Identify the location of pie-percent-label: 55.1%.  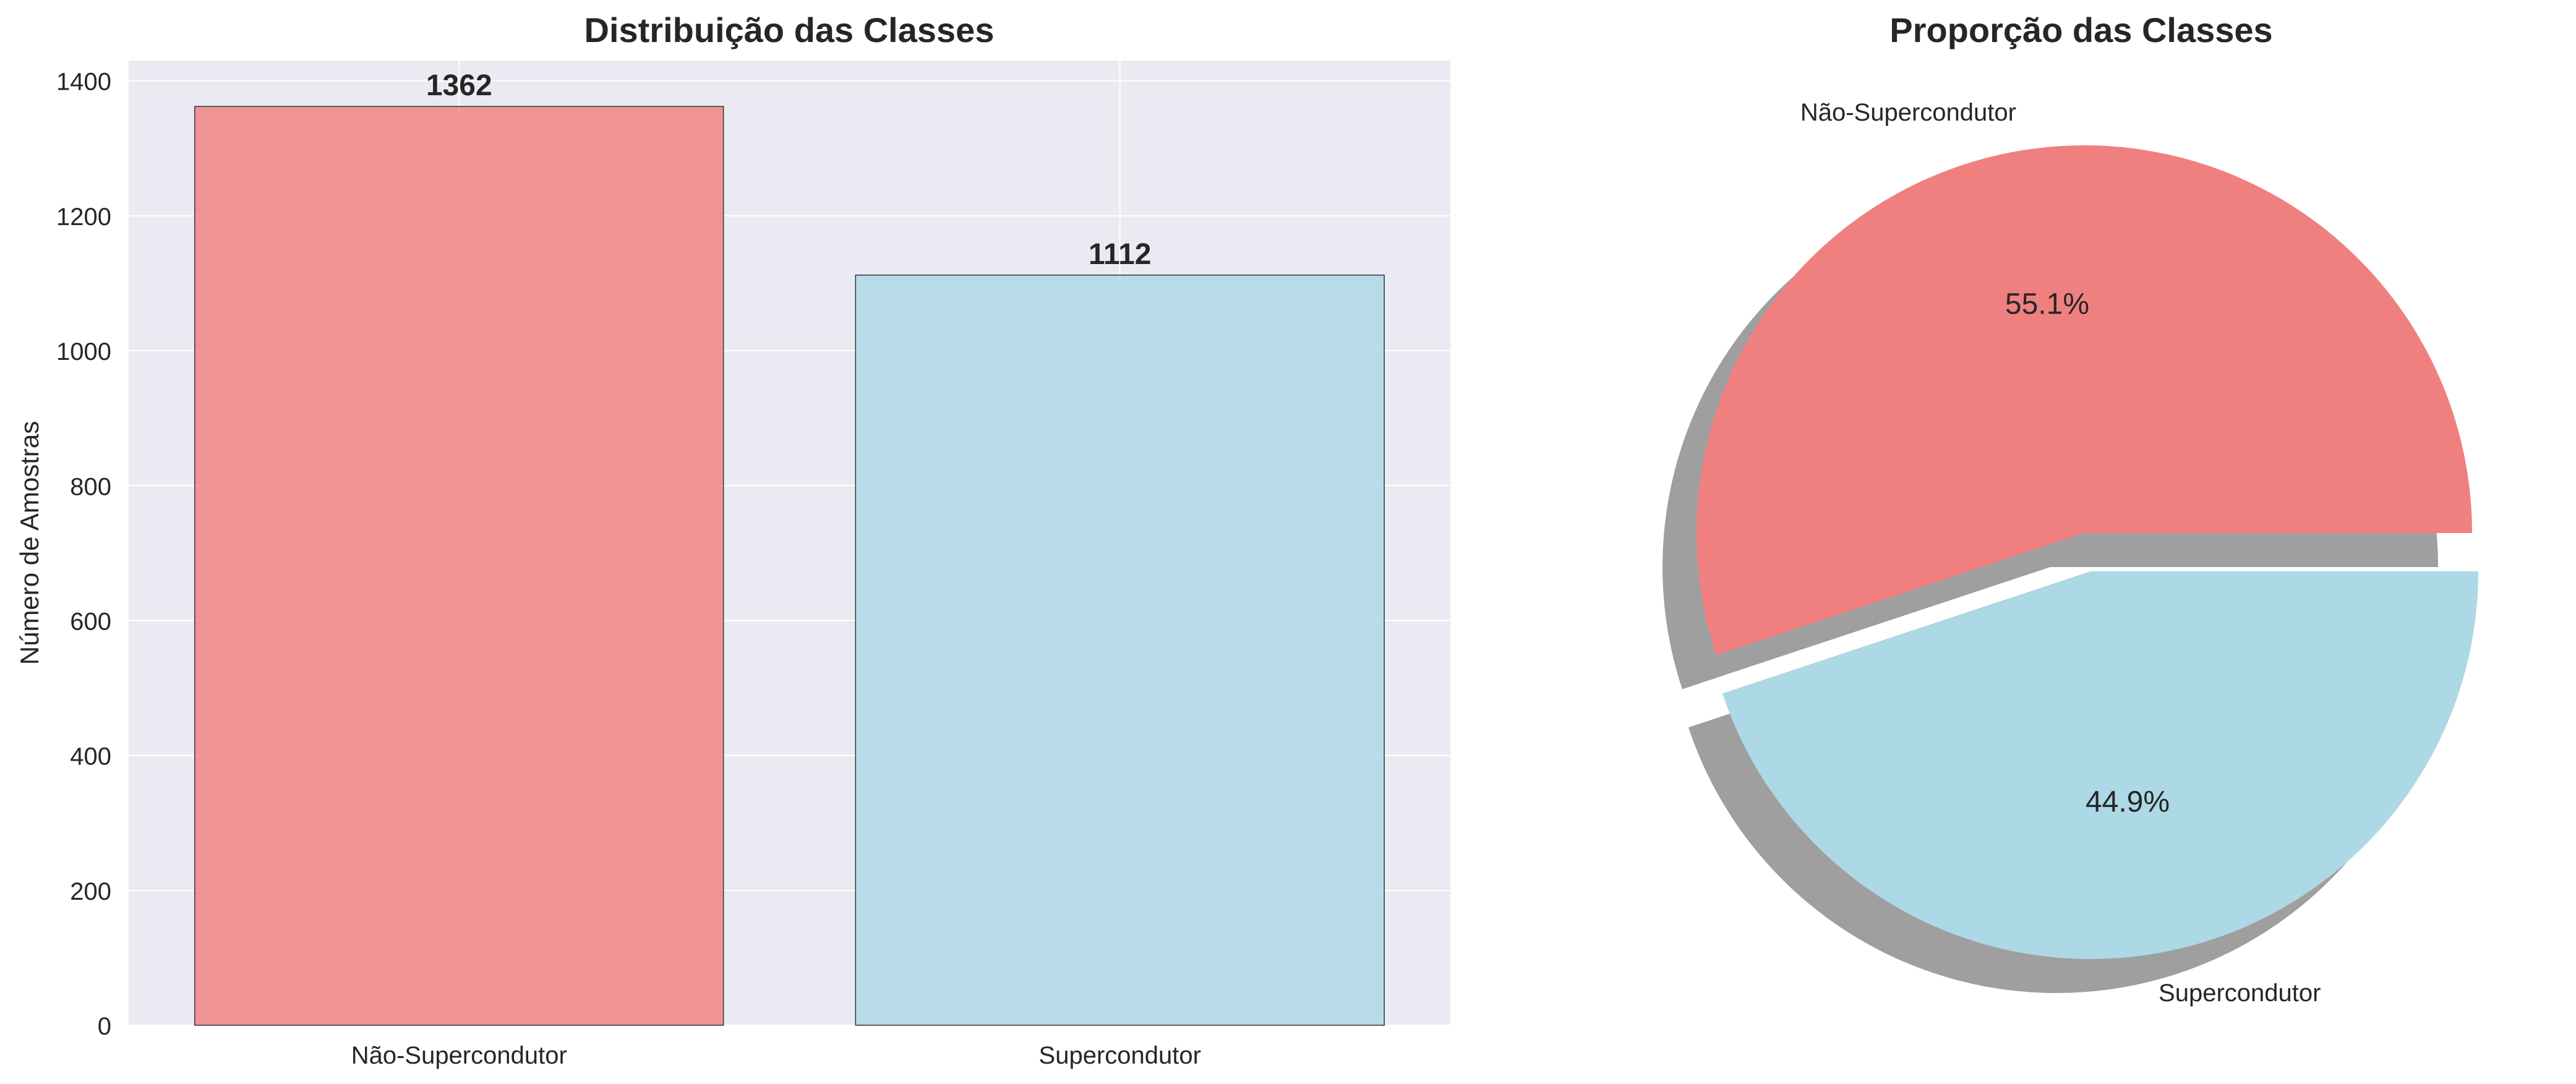
(2047, 304).